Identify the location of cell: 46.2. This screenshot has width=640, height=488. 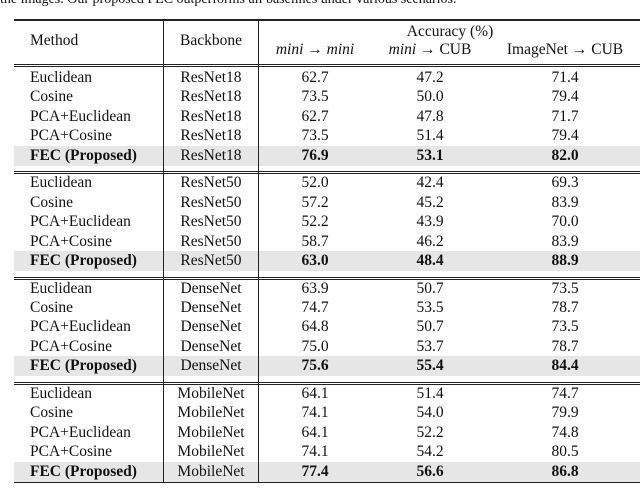
(430, 241).